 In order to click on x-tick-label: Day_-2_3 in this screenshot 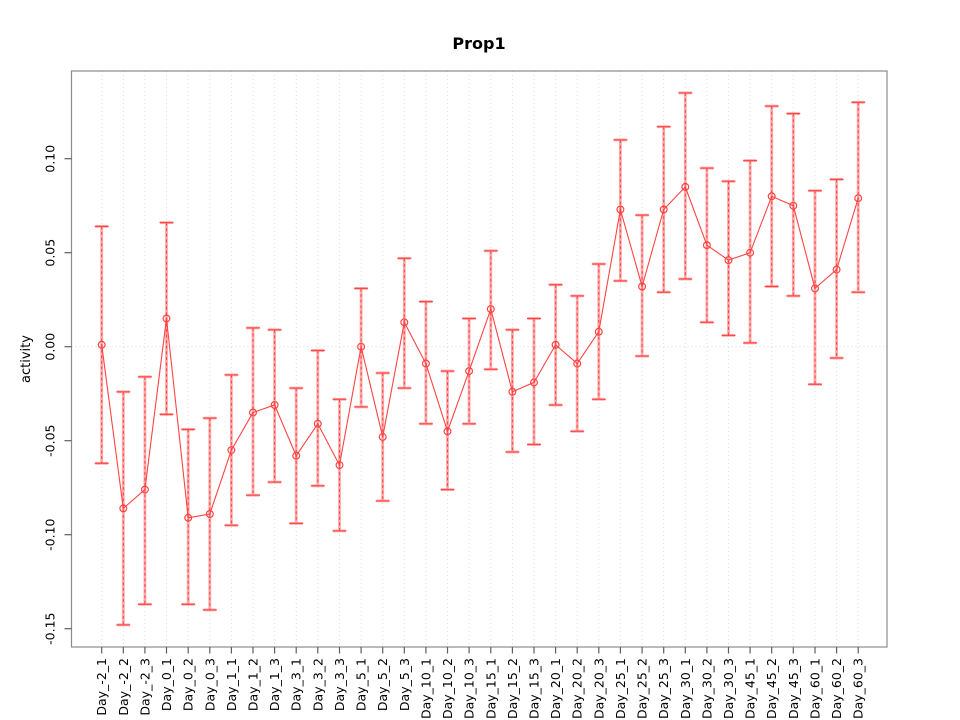, I will do `click(144, 687)`.